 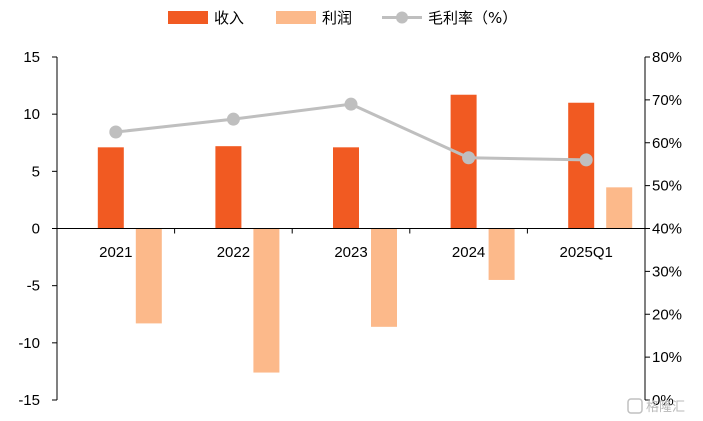 What do you see at coordinates (233, 252) in the screenshot?
I see `category-label-2022: 2022` at bounding box center [233, 252].